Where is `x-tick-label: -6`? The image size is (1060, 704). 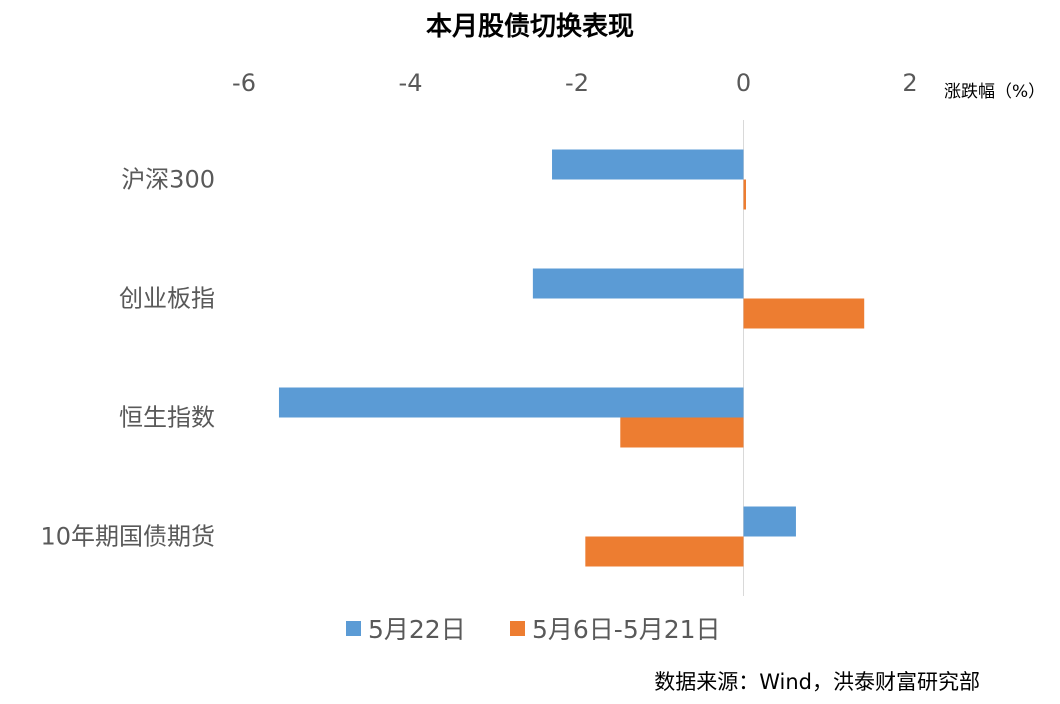
x-tick-label: -6 is located at coordinates (244, 83).